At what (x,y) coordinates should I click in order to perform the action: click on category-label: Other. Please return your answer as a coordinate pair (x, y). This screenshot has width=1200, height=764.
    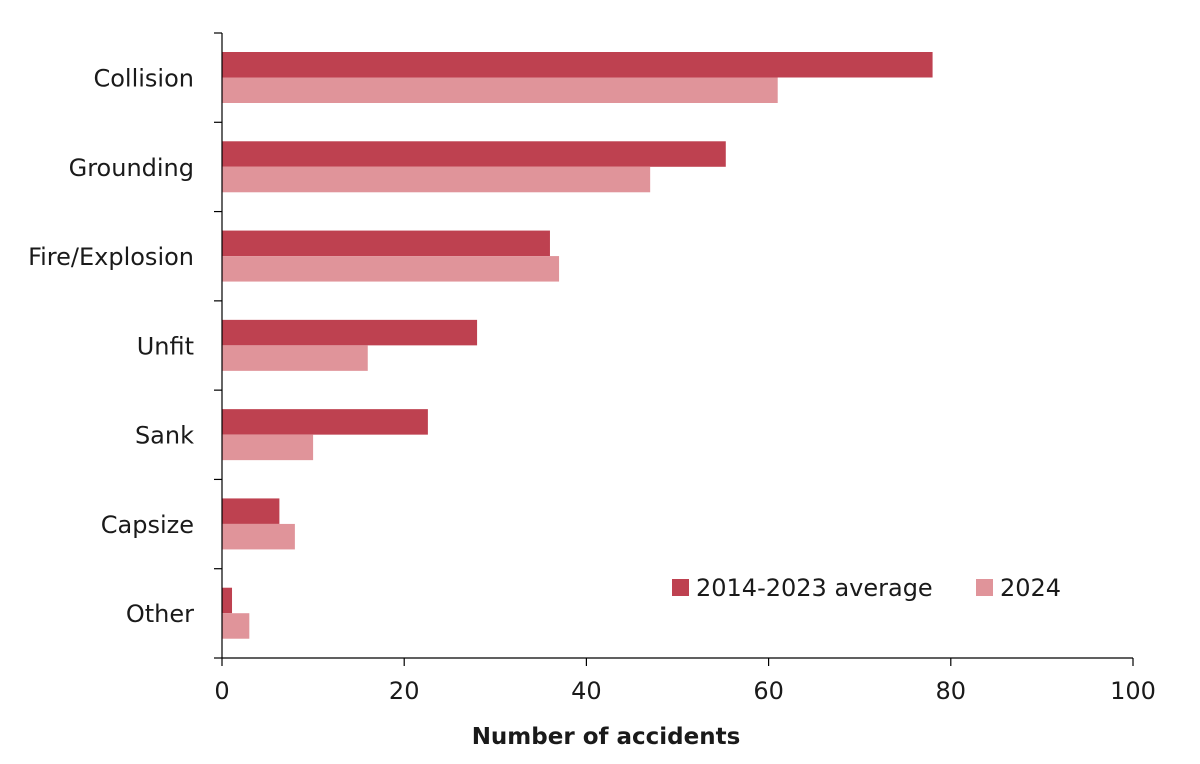
    Looking at the image, I should click on (160, 614).